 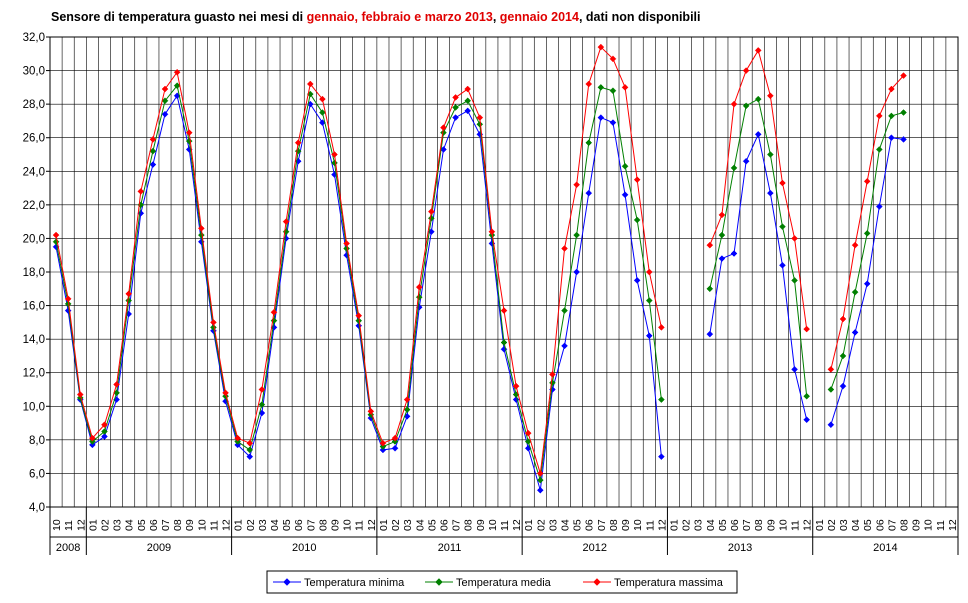 I want to click on year-label: 2010, so click(x=304, y=548).